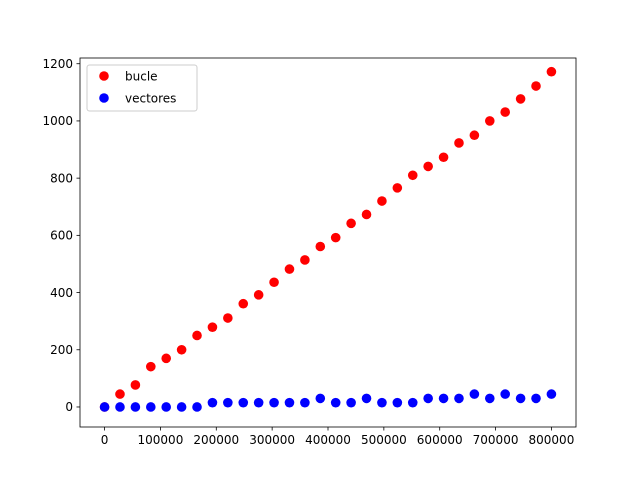 The width and height of the screenshot is (640, 480). What do you see at coordinates (216, 440) in the screenshot?
I see `x-tick-label: 200000` at bounding box center [216, 440].